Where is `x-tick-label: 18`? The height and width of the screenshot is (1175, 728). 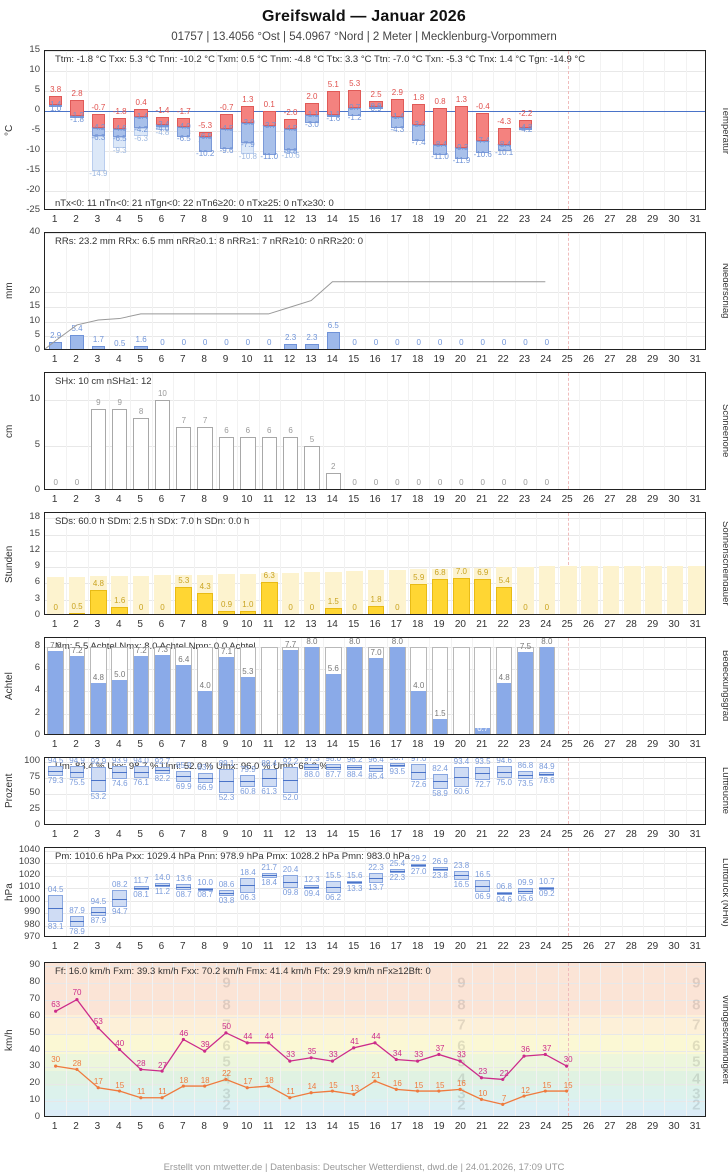 x-tick-label: 18 is located at coordinates (418, 624).